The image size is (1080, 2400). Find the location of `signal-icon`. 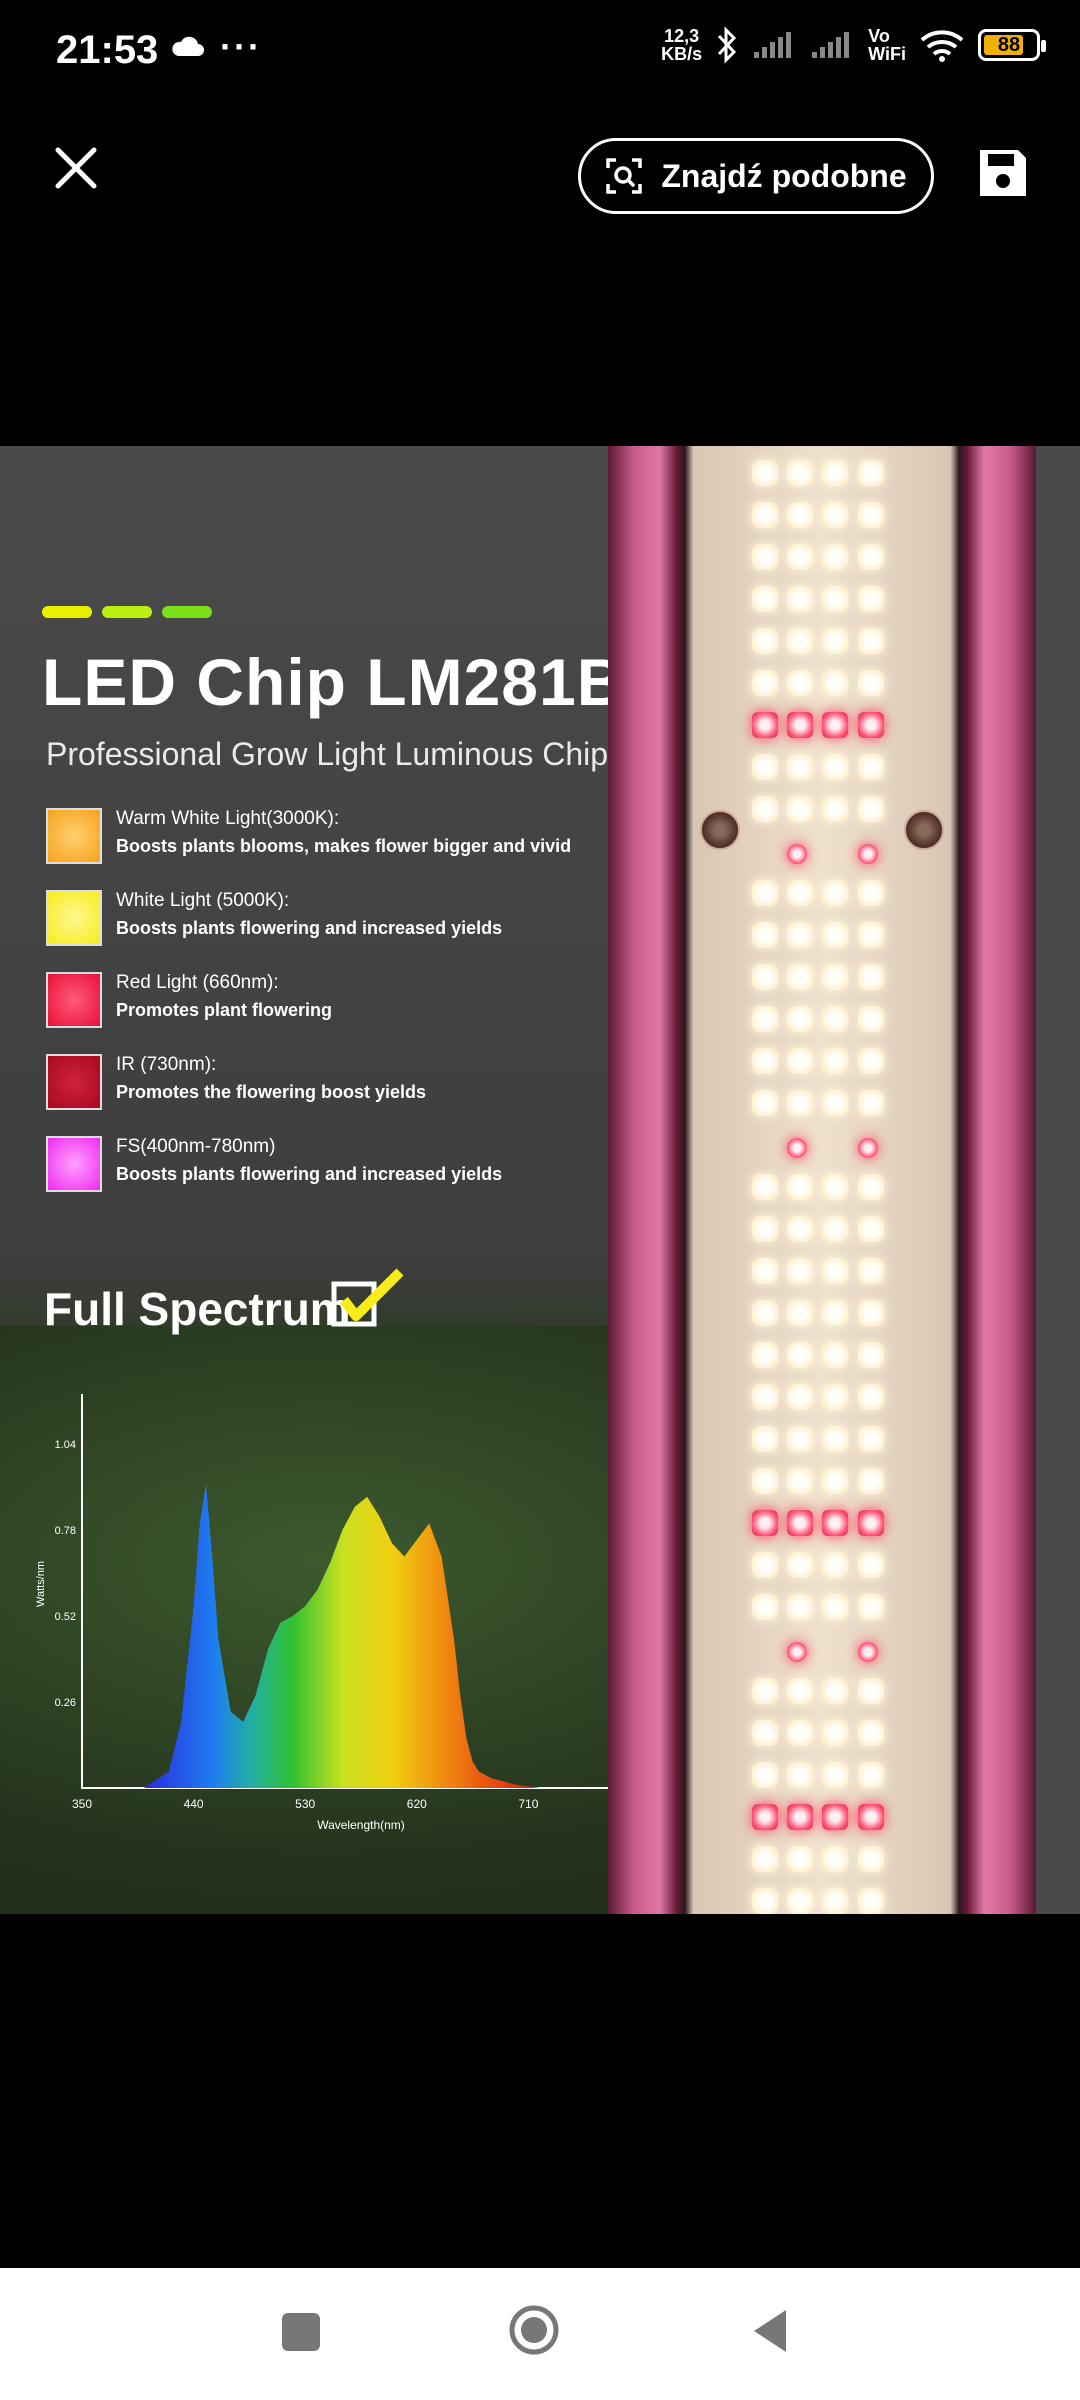

signal-icon is located at coordinates (831, 45).